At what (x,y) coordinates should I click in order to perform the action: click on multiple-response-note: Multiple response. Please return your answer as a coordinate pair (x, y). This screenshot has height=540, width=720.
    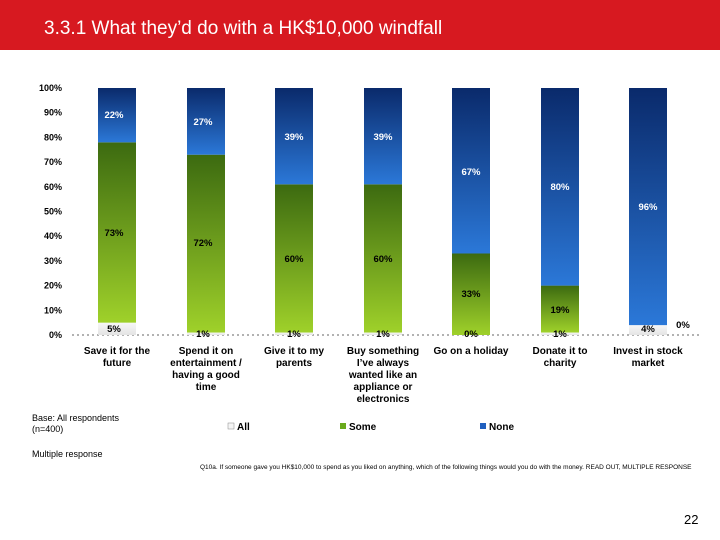
    Looking at the image, I should click on (67, 454).